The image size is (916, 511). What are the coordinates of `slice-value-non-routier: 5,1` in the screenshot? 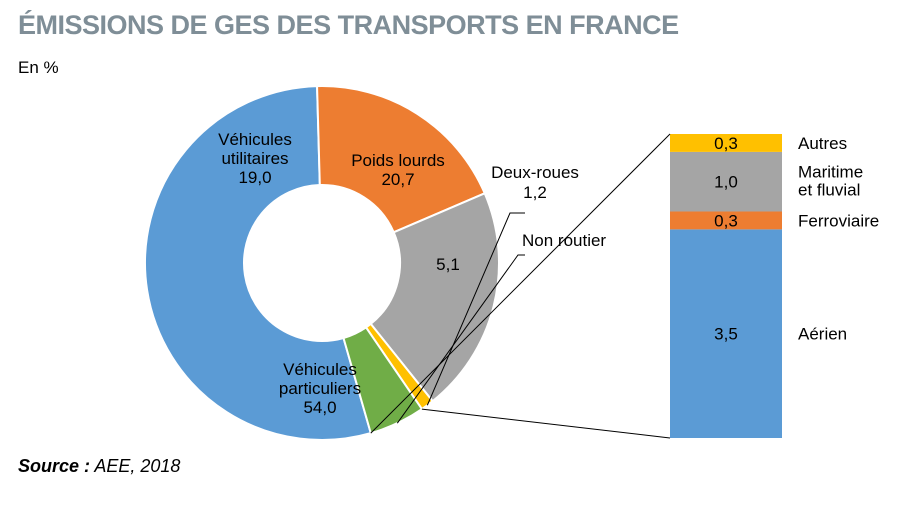 It's located at (448, 264).